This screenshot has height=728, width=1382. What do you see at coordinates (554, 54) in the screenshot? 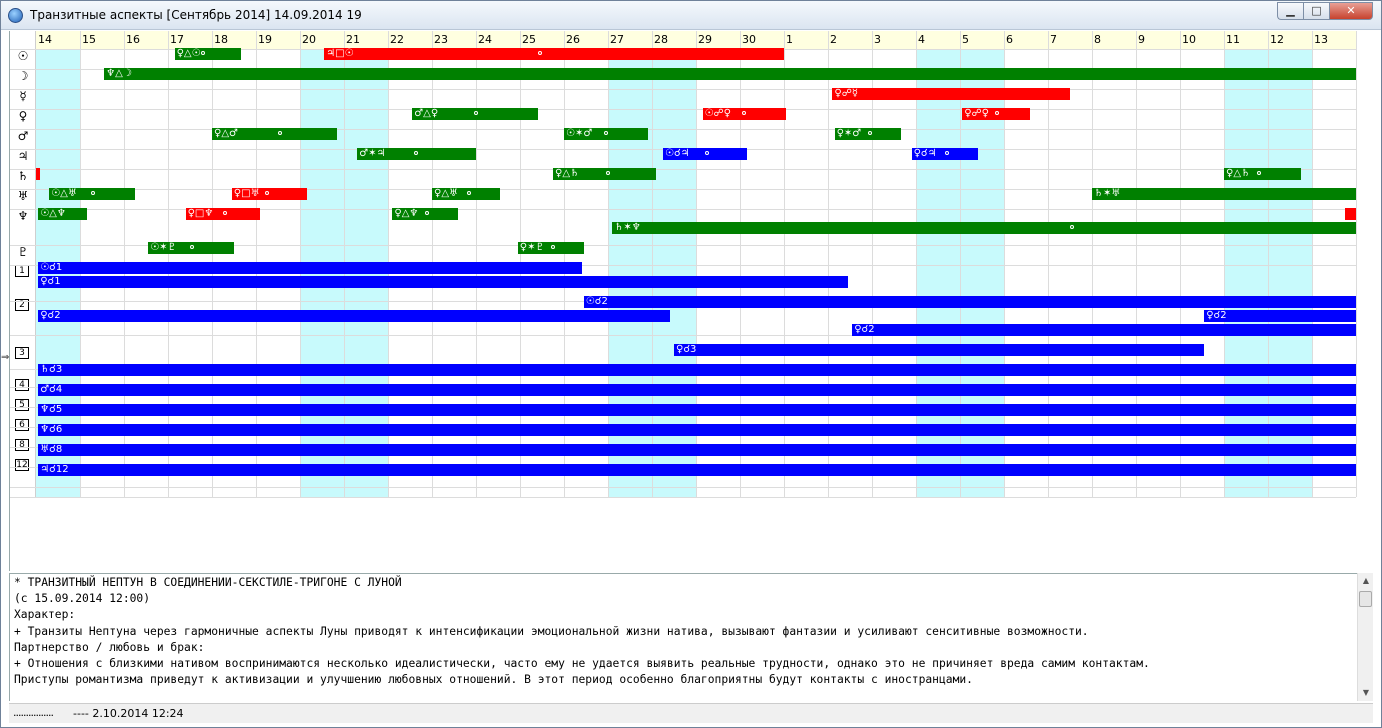
I see `aspect-bar: ♃□☉` at bounding box center [554, 54].